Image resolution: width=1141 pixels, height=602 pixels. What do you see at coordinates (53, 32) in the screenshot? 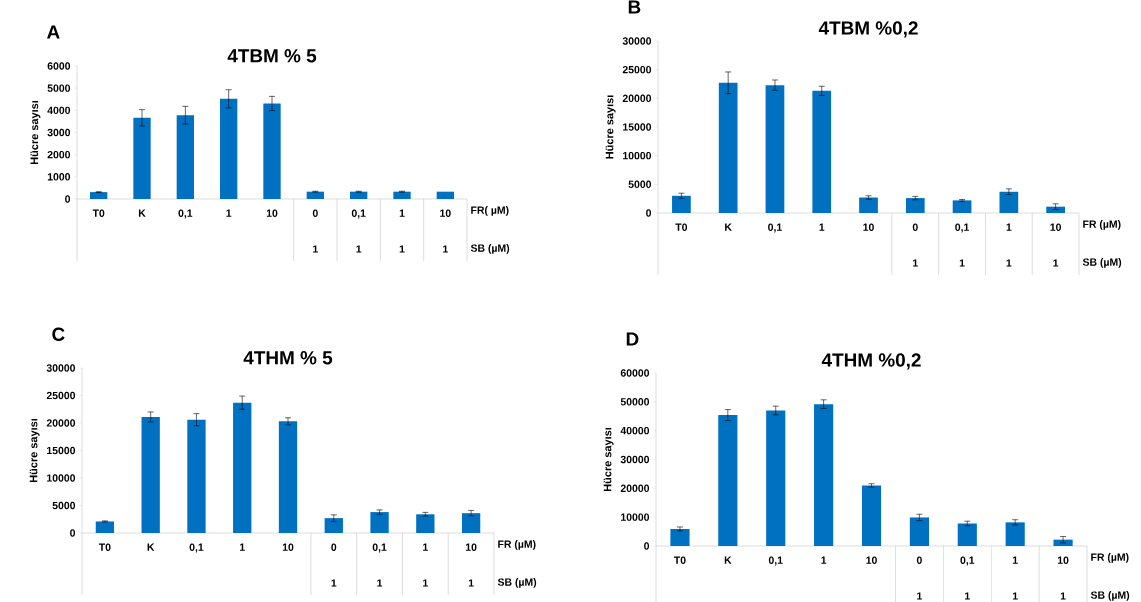
I see `text: A` at bounding box center [53, 32].